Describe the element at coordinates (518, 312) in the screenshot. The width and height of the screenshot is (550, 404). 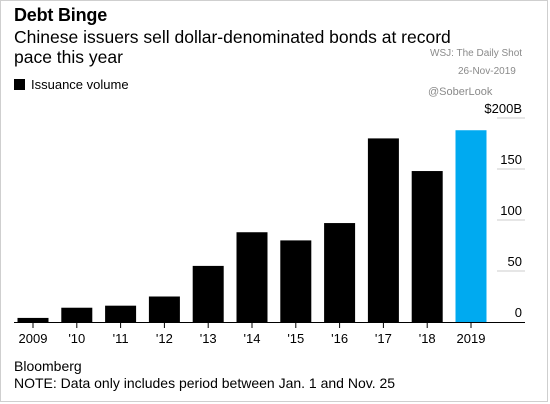
I see `y-tick-label: 0` at that location.